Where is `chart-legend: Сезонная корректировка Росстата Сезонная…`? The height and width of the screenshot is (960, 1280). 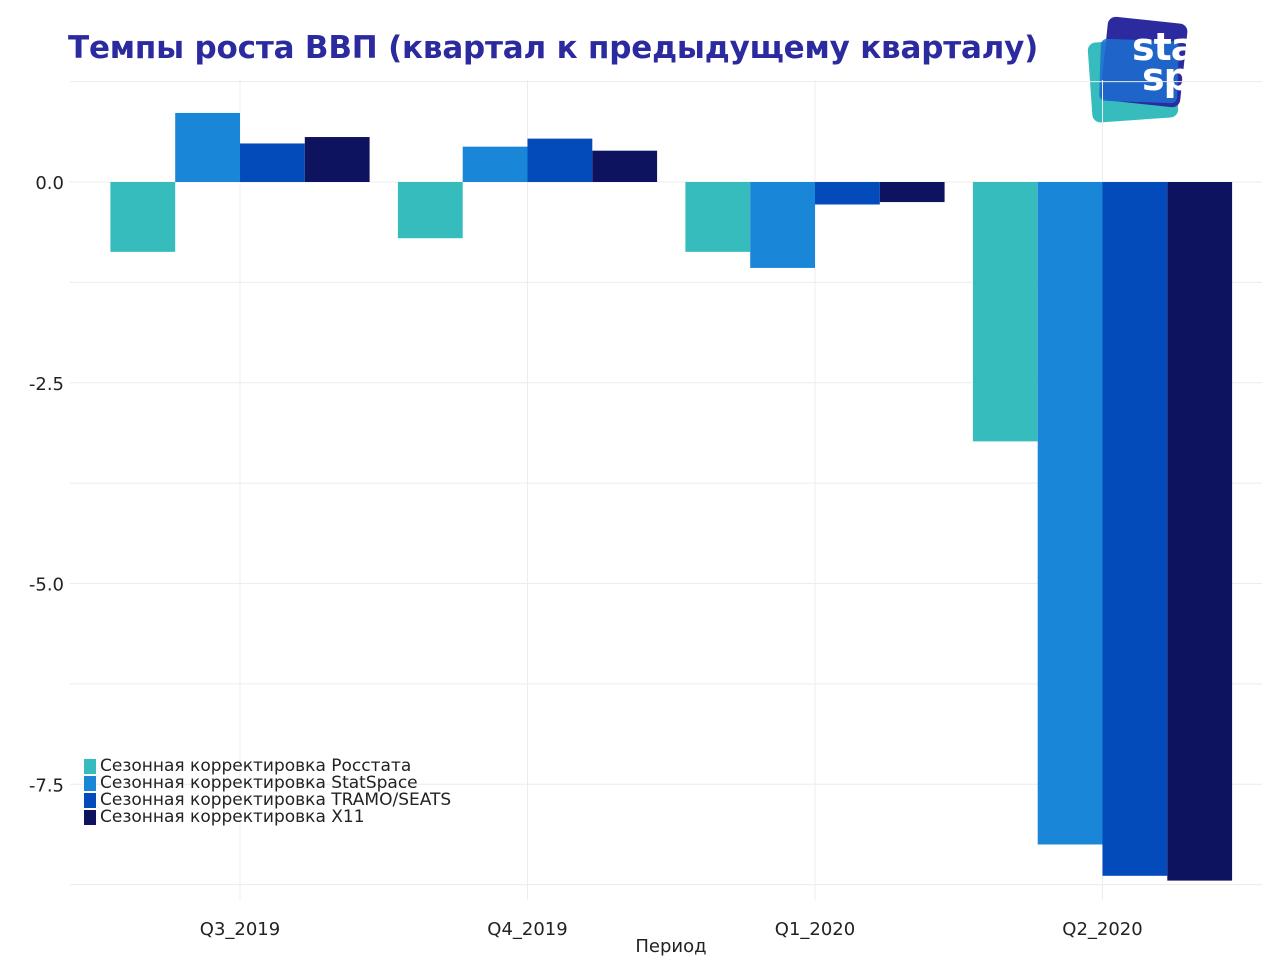
chart-legend: Сезонная корректировка Росстата Сезонная… is located at coordinates (267, 792).